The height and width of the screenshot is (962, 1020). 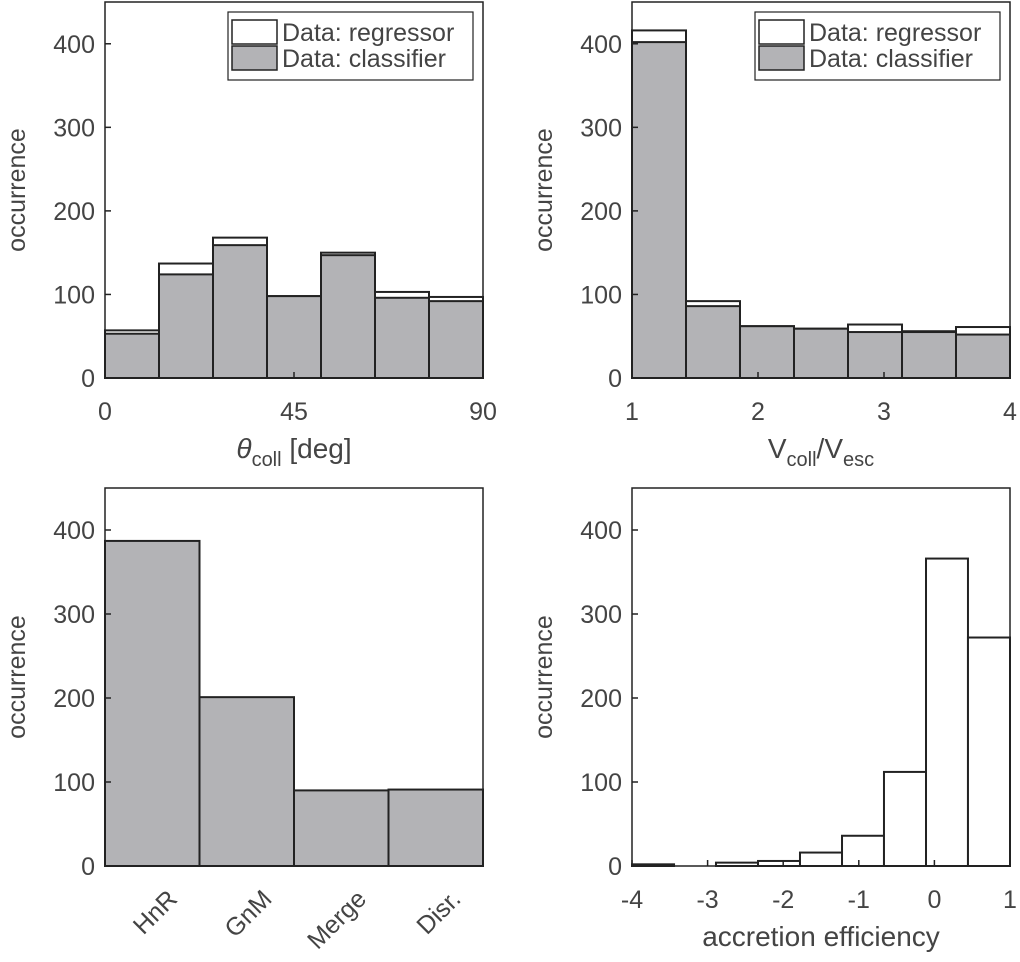 What do you see at coordinates (758, 412) in the screenshot?
I see `x-tick-label: 2` at bounding box center [758, 412].